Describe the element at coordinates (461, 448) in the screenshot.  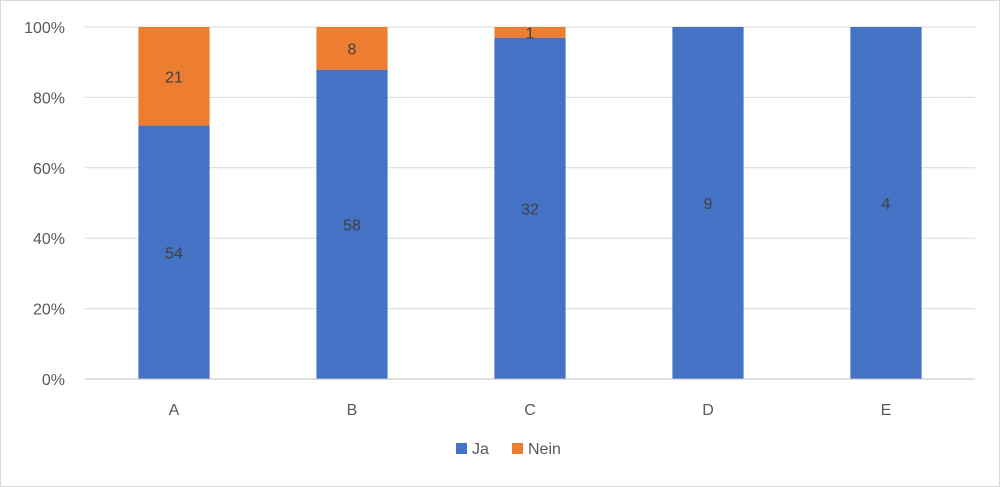
I see `legend-swatch-ja` at that location.